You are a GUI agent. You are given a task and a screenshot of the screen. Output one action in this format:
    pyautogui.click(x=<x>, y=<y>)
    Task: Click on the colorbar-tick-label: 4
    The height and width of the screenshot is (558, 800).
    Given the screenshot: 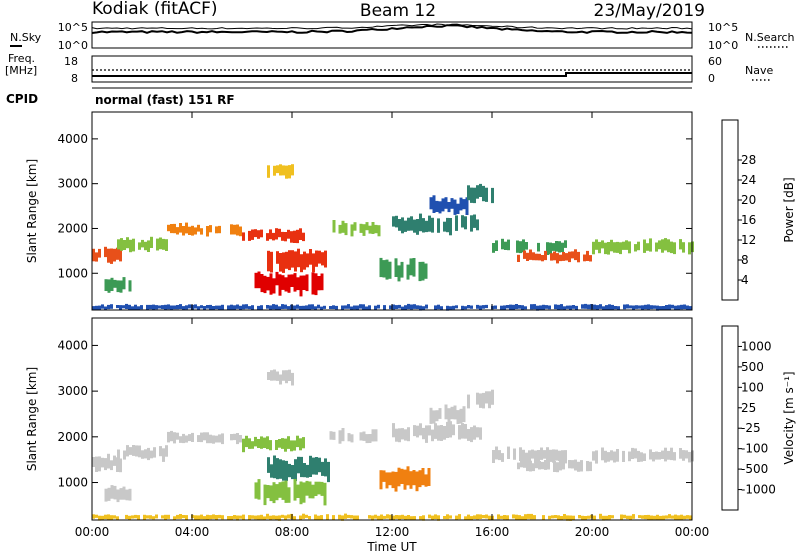 What is the action you would take?
    pyautogui.click(x=745, y=280)
    